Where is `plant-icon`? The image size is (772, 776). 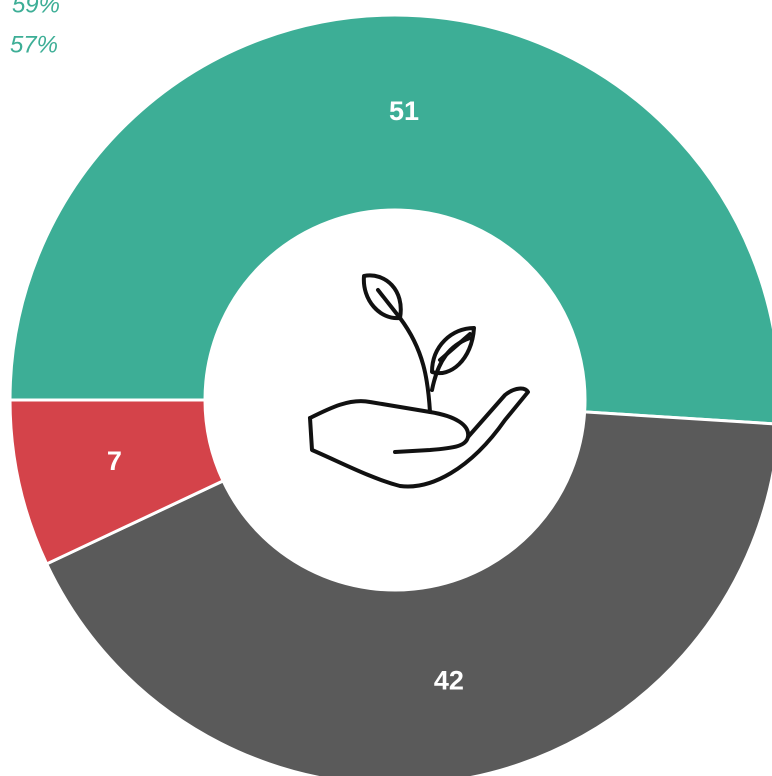
plant-icon is located at coordinates (419, 381).